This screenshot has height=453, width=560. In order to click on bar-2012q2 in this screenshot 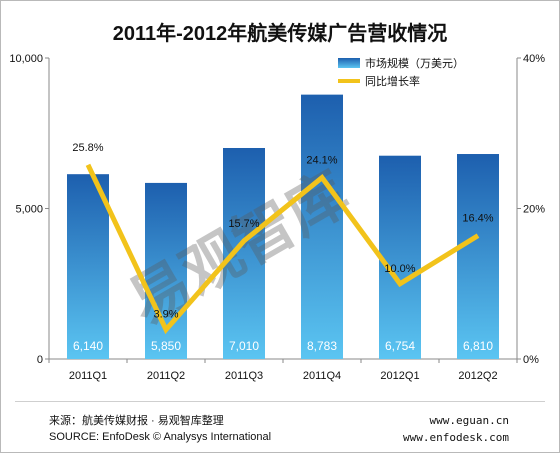, I will do `click(478, 256)`.